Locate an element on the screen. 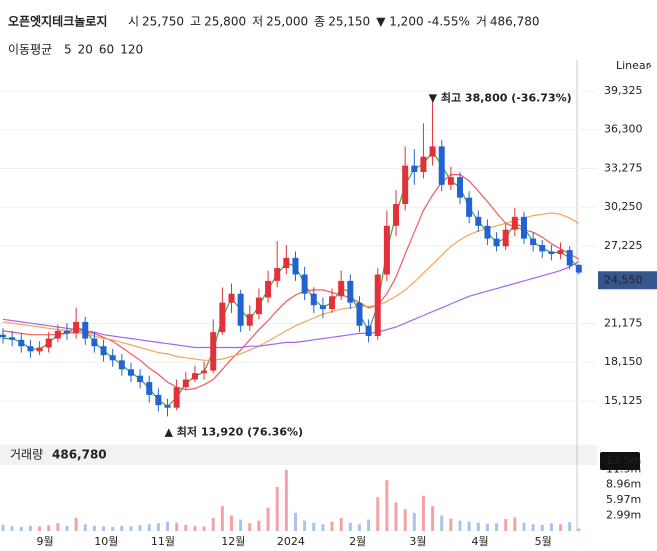 Image resolution: width=657 pixels, height=551 pixels. header-key: 시 is located at coordinates (133, 22).